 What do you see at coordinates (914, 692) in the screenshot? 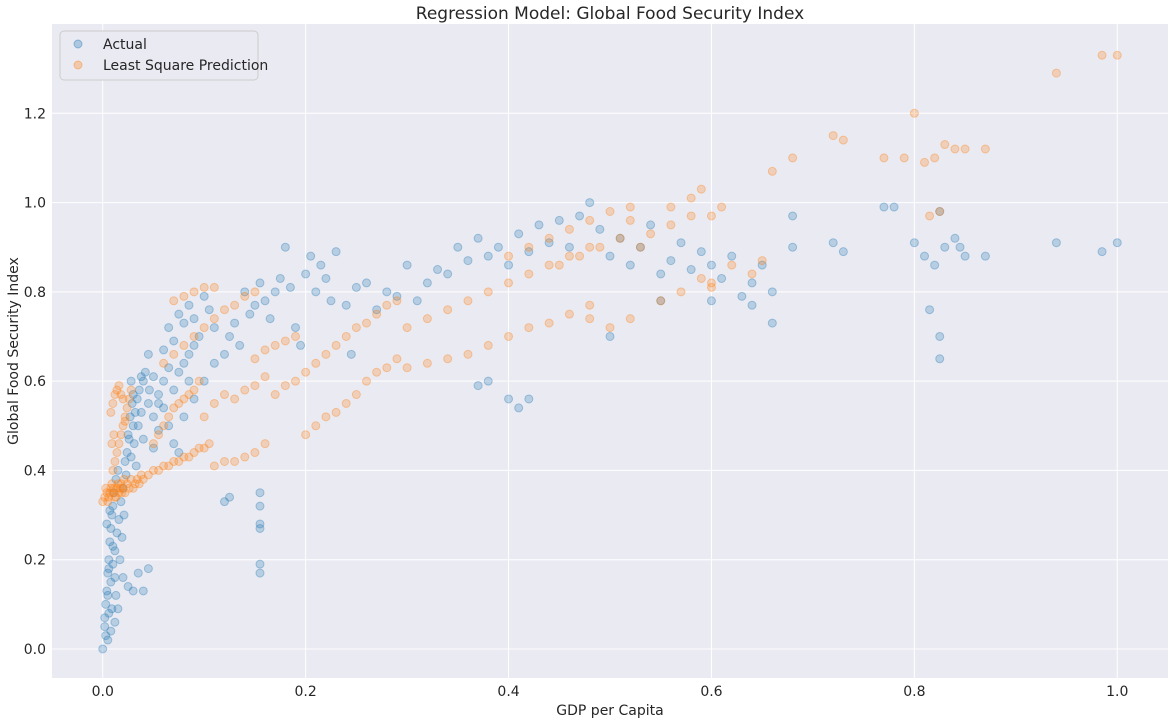
I see `x-tick-label: 0.8` at bounding box center [914, 692].